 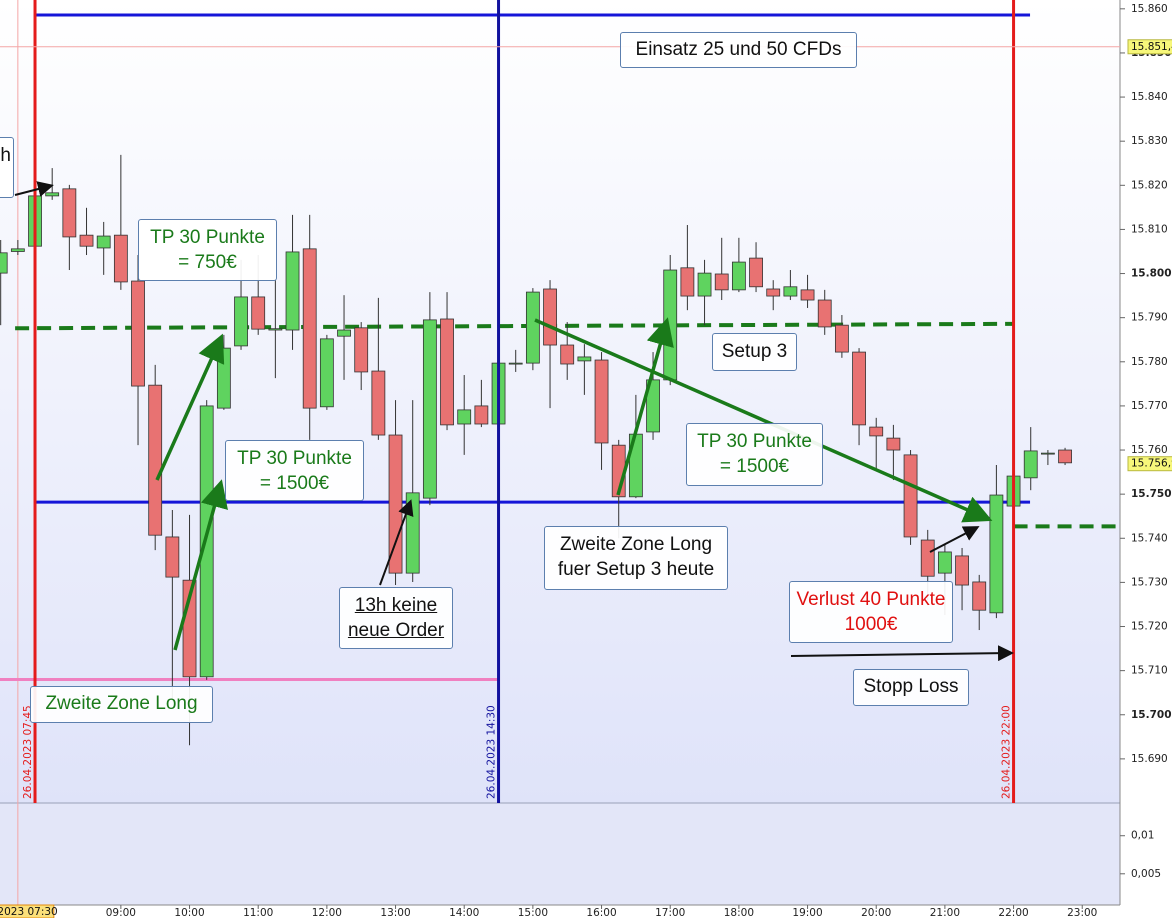 What do you see at coordinates (258, 912) in the screenshot?
I see `x-tick-label: 11:00` at bounding box center [258, 912].